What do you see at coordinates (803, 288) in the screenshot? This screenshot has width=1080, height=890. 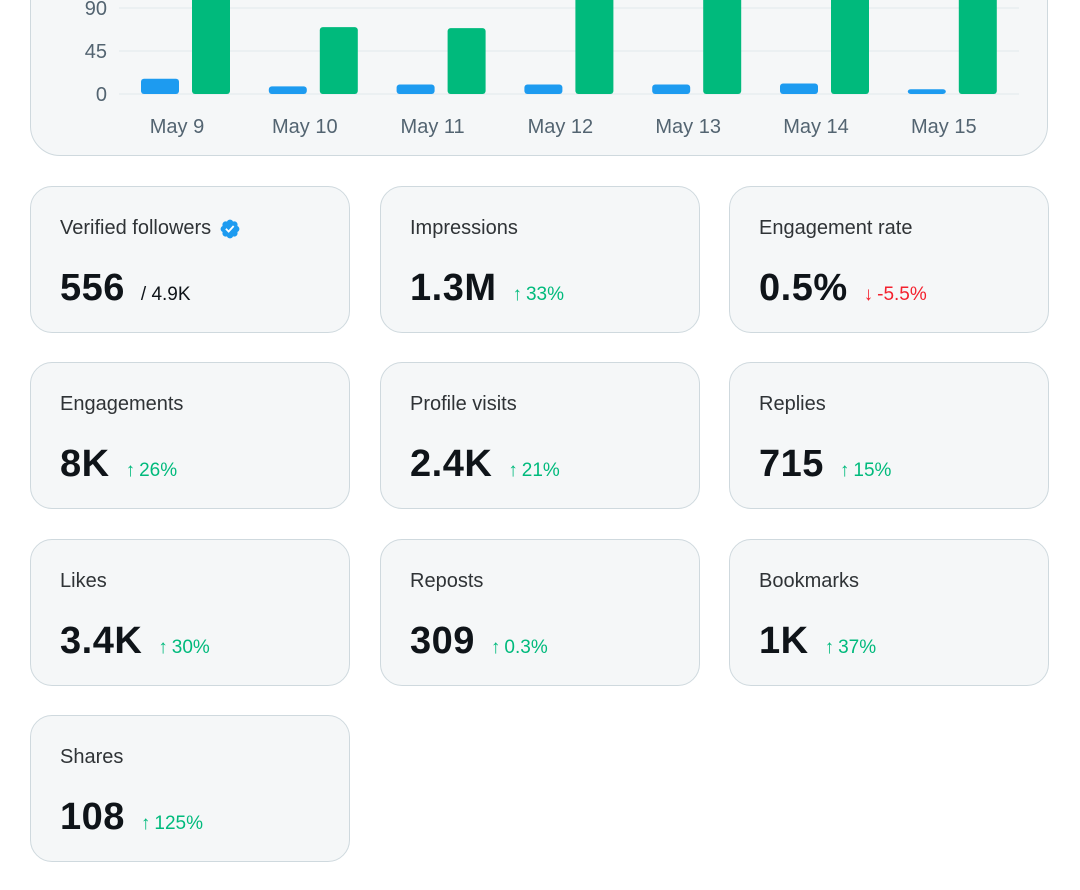 I see `stat-value: 0.5%` at bounding box center [803, 288].